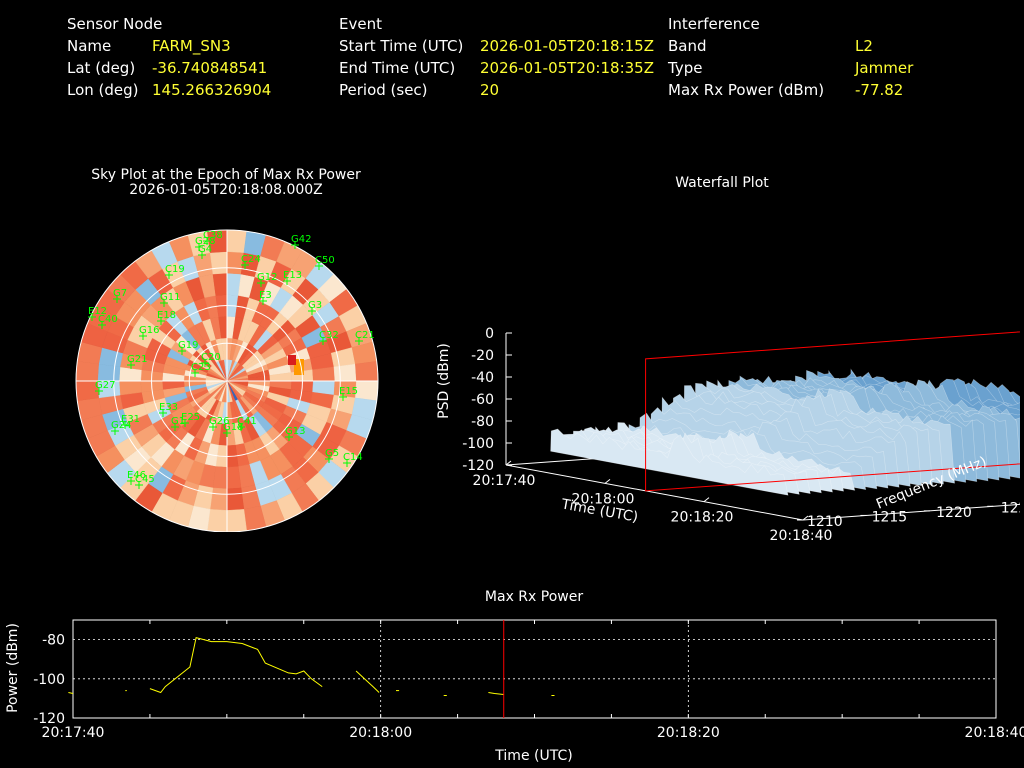  What do you see at coordinates (205, 249) in the screenshot?
I see `satellite-label: G4` at bounding box center [205, 249].